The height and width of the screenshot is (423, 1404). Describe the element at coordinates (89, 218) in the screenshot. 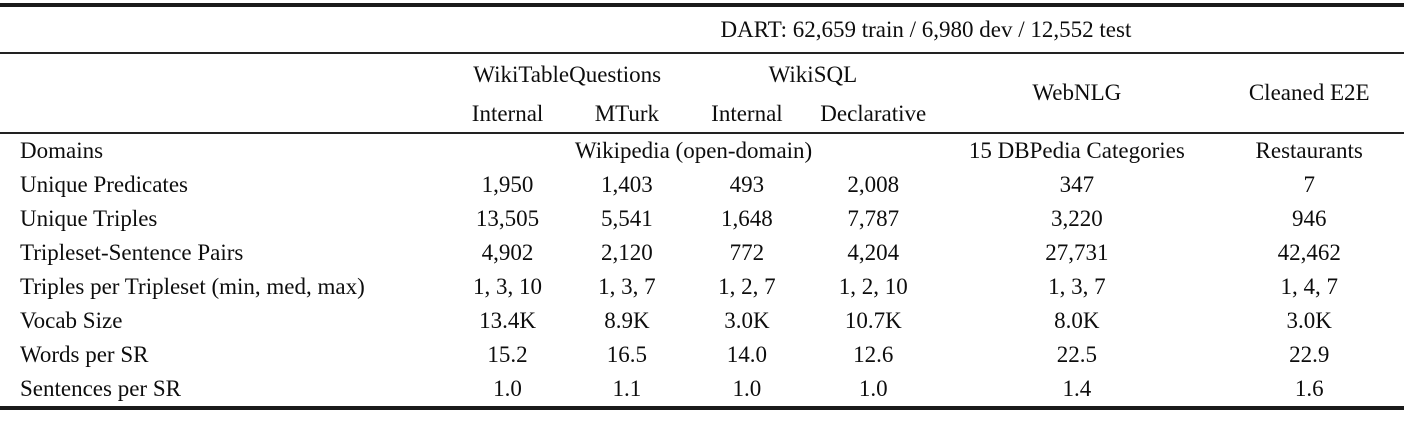

I see `row-label-unique-triples: Unique Triples` at that location.